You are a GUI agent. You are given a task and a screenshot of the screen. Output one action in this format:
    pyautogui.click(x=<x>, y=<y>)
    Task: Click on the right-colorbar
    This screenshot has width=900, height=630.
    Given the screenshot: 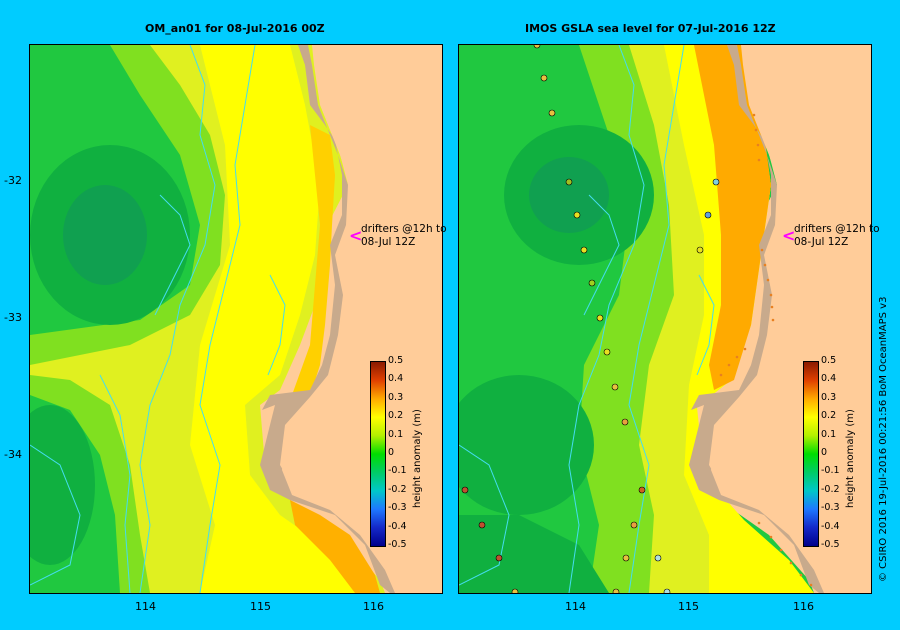 What is the action you would take?
    pyautogui.click(x=811, y=454)
    